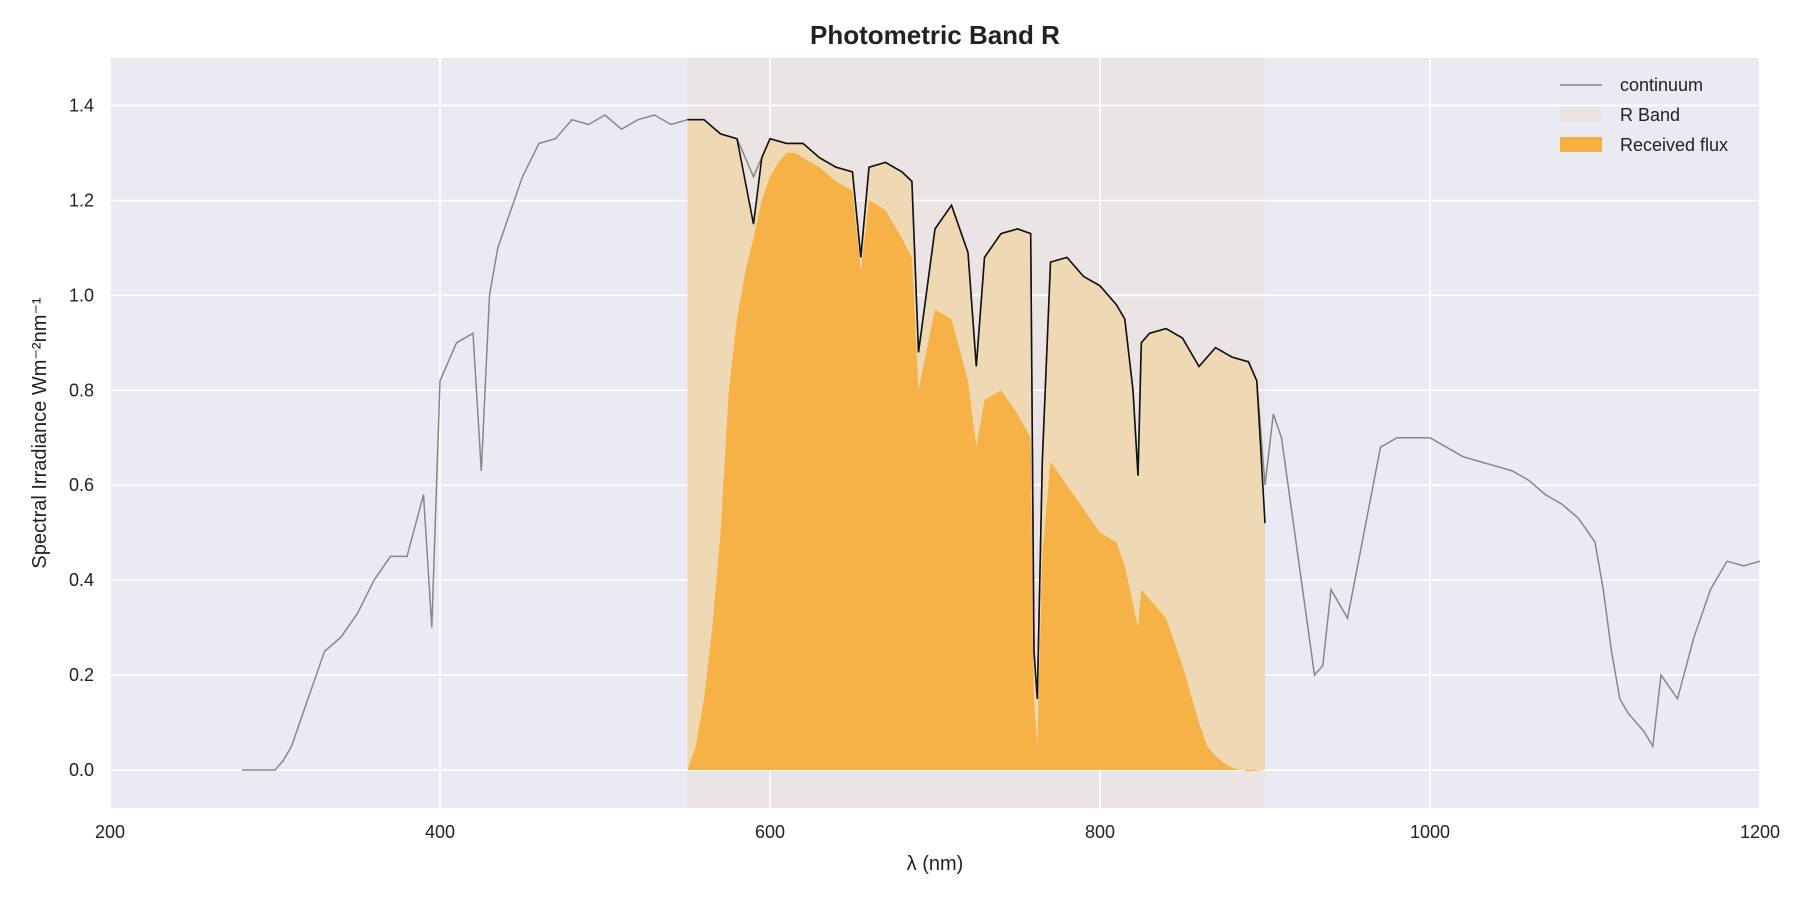  I want to click on legend-swatch-received-flux, so click(1581, 144).